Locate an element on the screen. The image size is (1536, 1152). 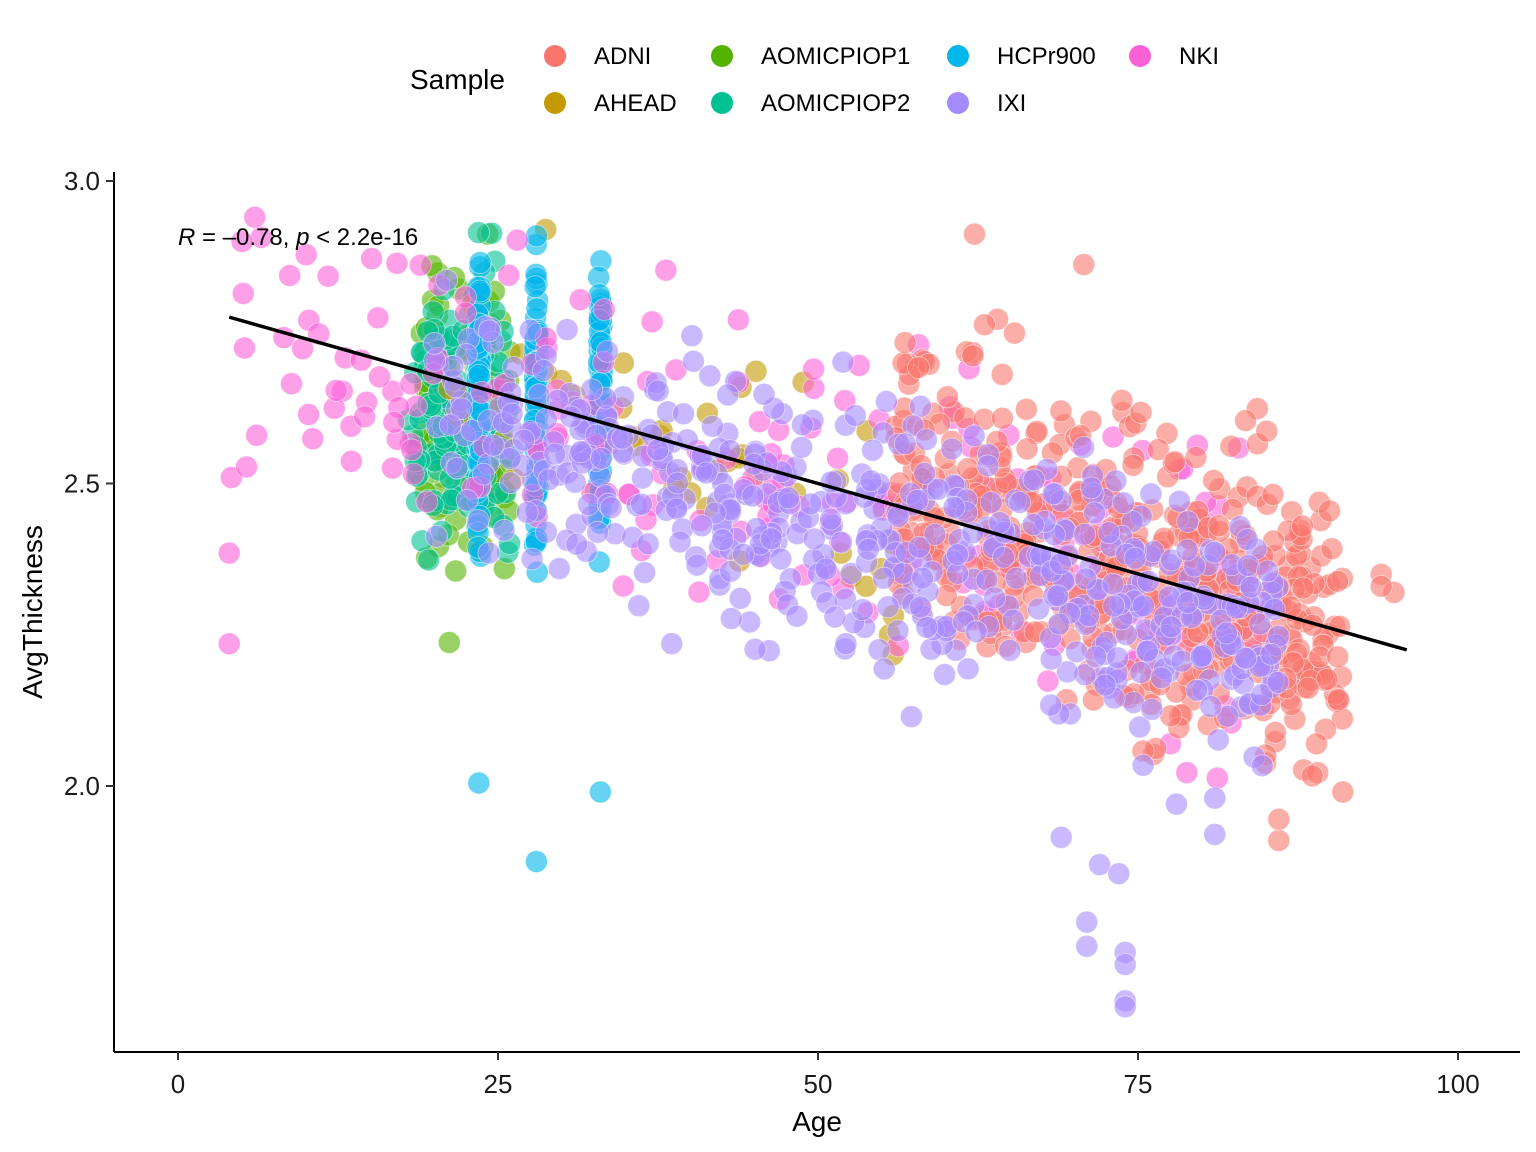
annotation-r-symbol: R is located at coordinates (186, 237).